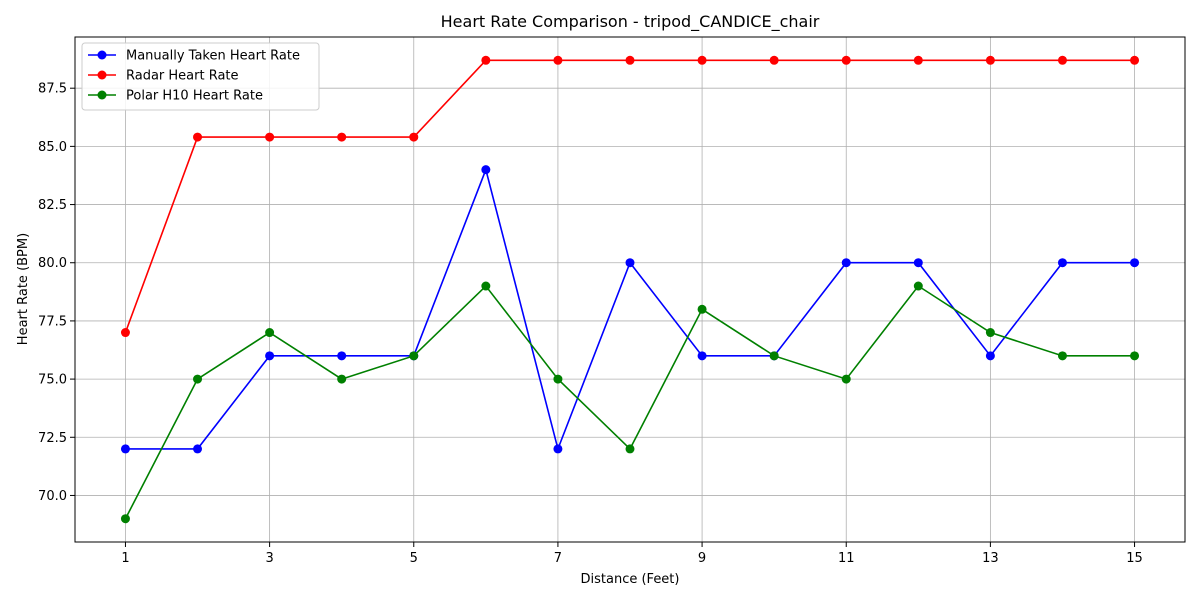 The image size is (1200, 600). What do you see at coordinates (414, 558) in the screenshot?
I see `x-tick-label: 5` at bounding box center [414, 558].